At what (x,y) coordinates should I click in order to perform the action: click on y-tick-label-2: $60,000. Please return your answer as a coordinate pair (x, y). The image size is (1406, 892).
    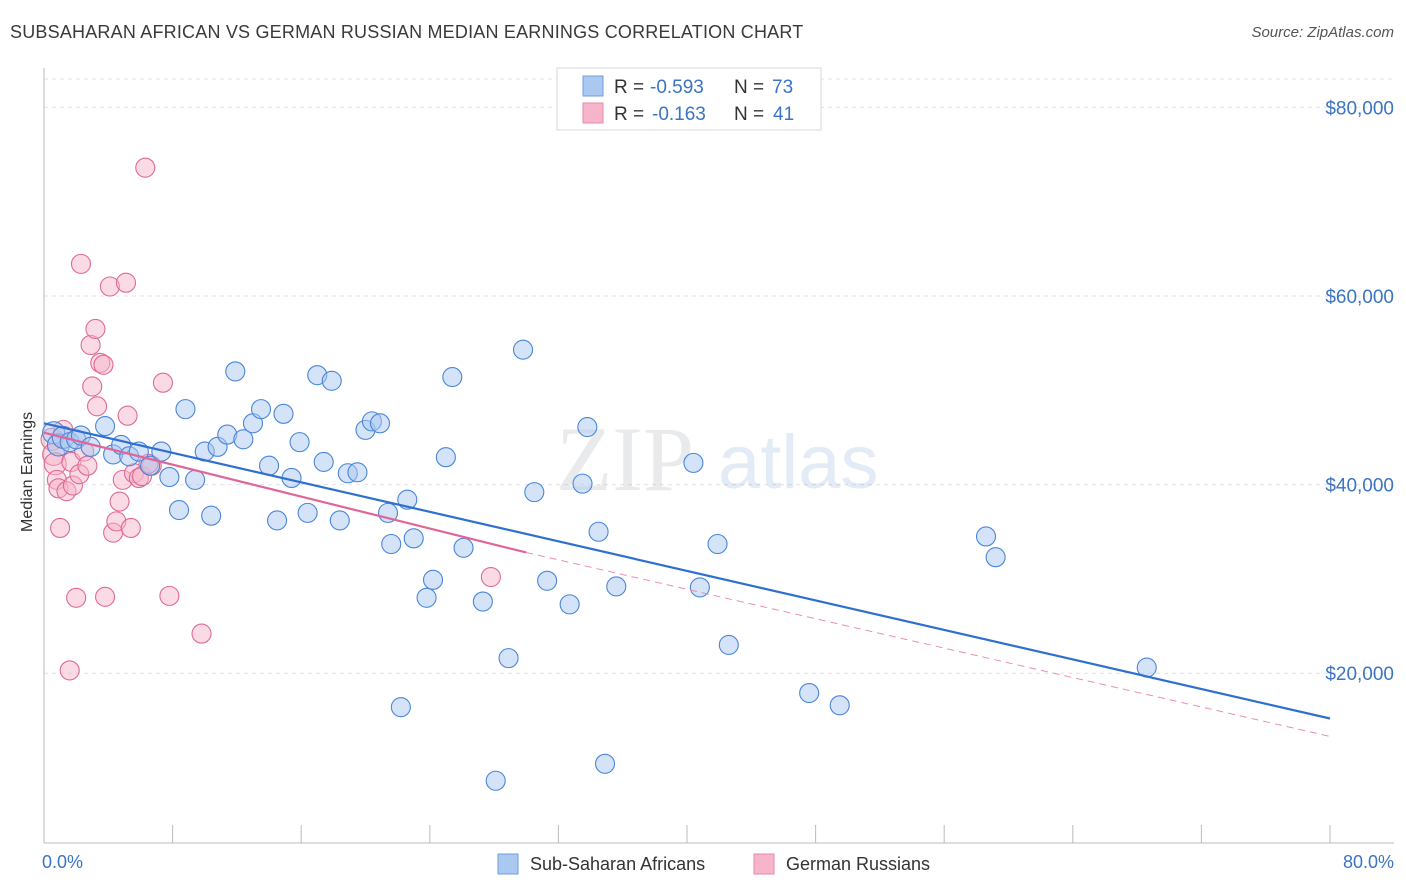
    Looking at the image, I should click on (1359, 297).